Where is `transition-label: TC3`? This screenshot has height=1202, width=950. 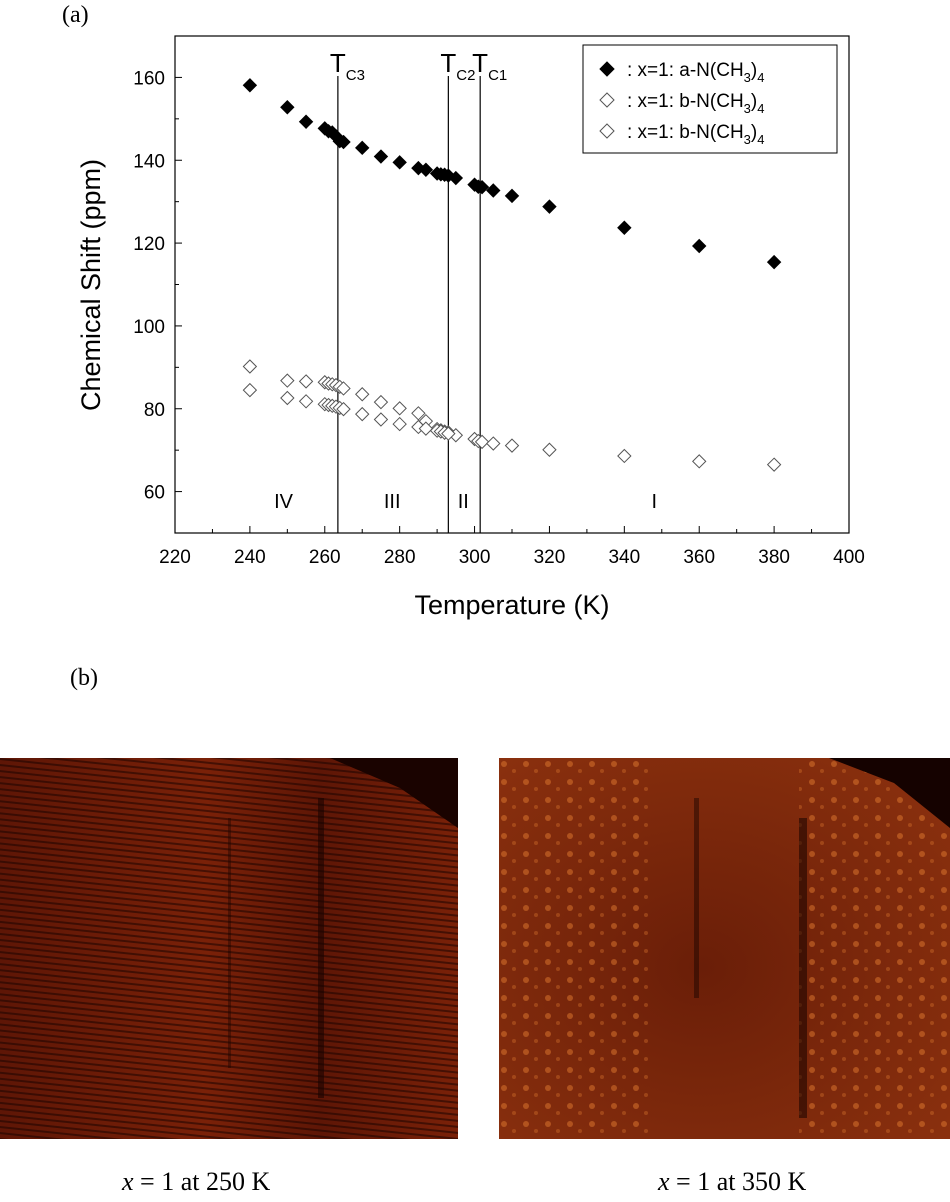 transition-label: TC3 is located at coordinates (347, 66).